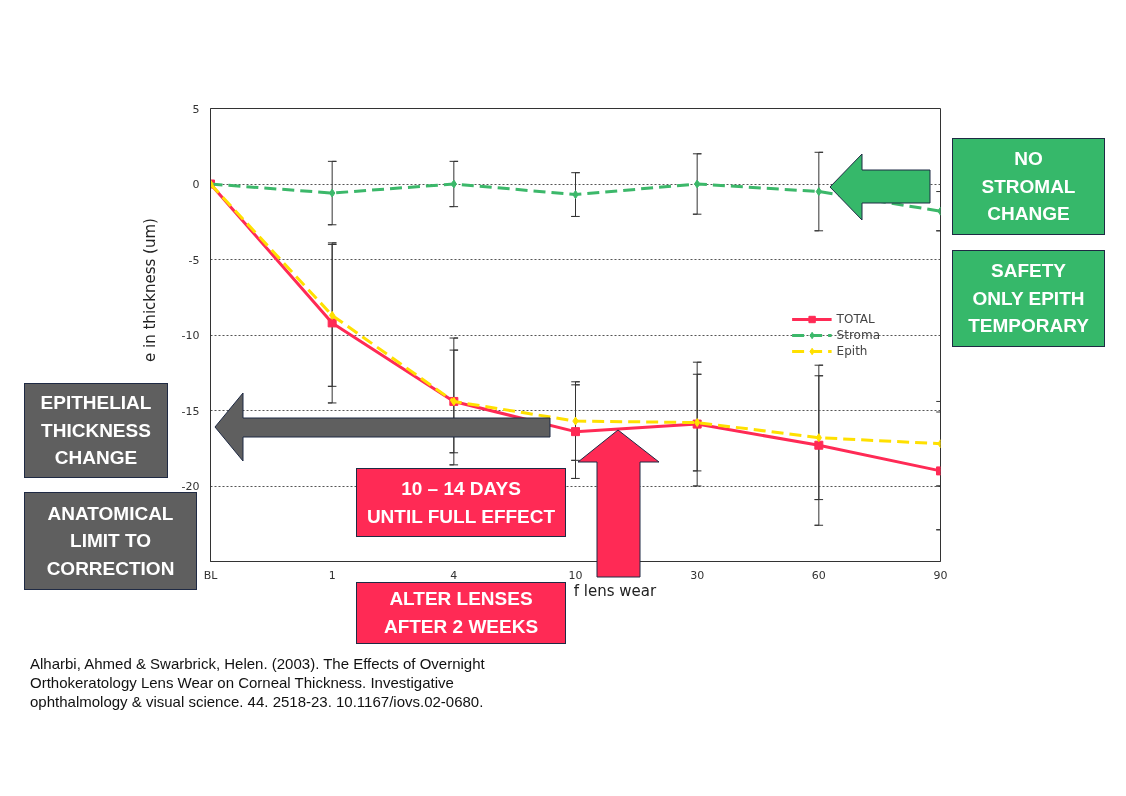  What do you see at coordinates (461, 613) in the screenshot?
I see `text: ALTER LENSES AFTER 2 WEEKS` at bounding box center [461, 613].